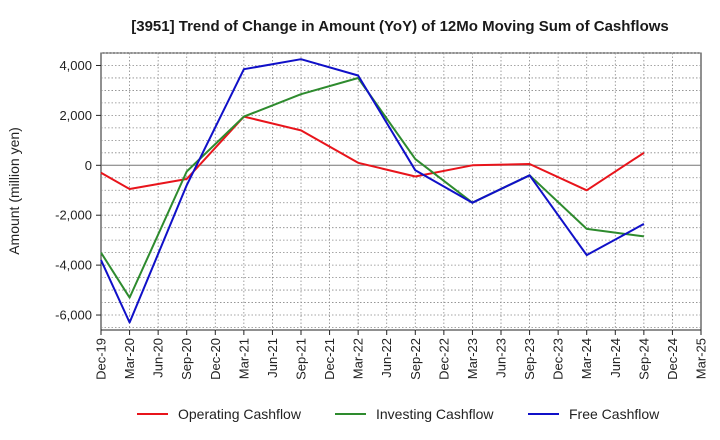 The image size is (720, 440). Describe the element at coordinates (701, 358) in the screenshot. I see `x-tick-label: Mar-25` at that location.